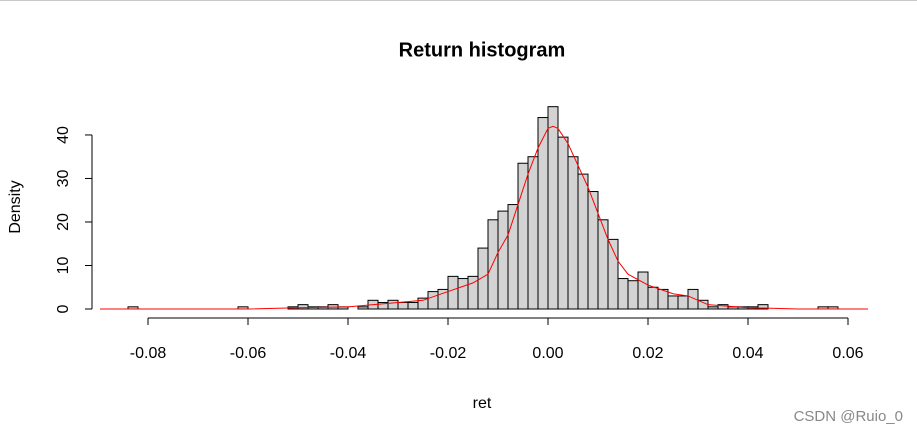  I want to click on x-axis-label: ret, so click(482, 403).